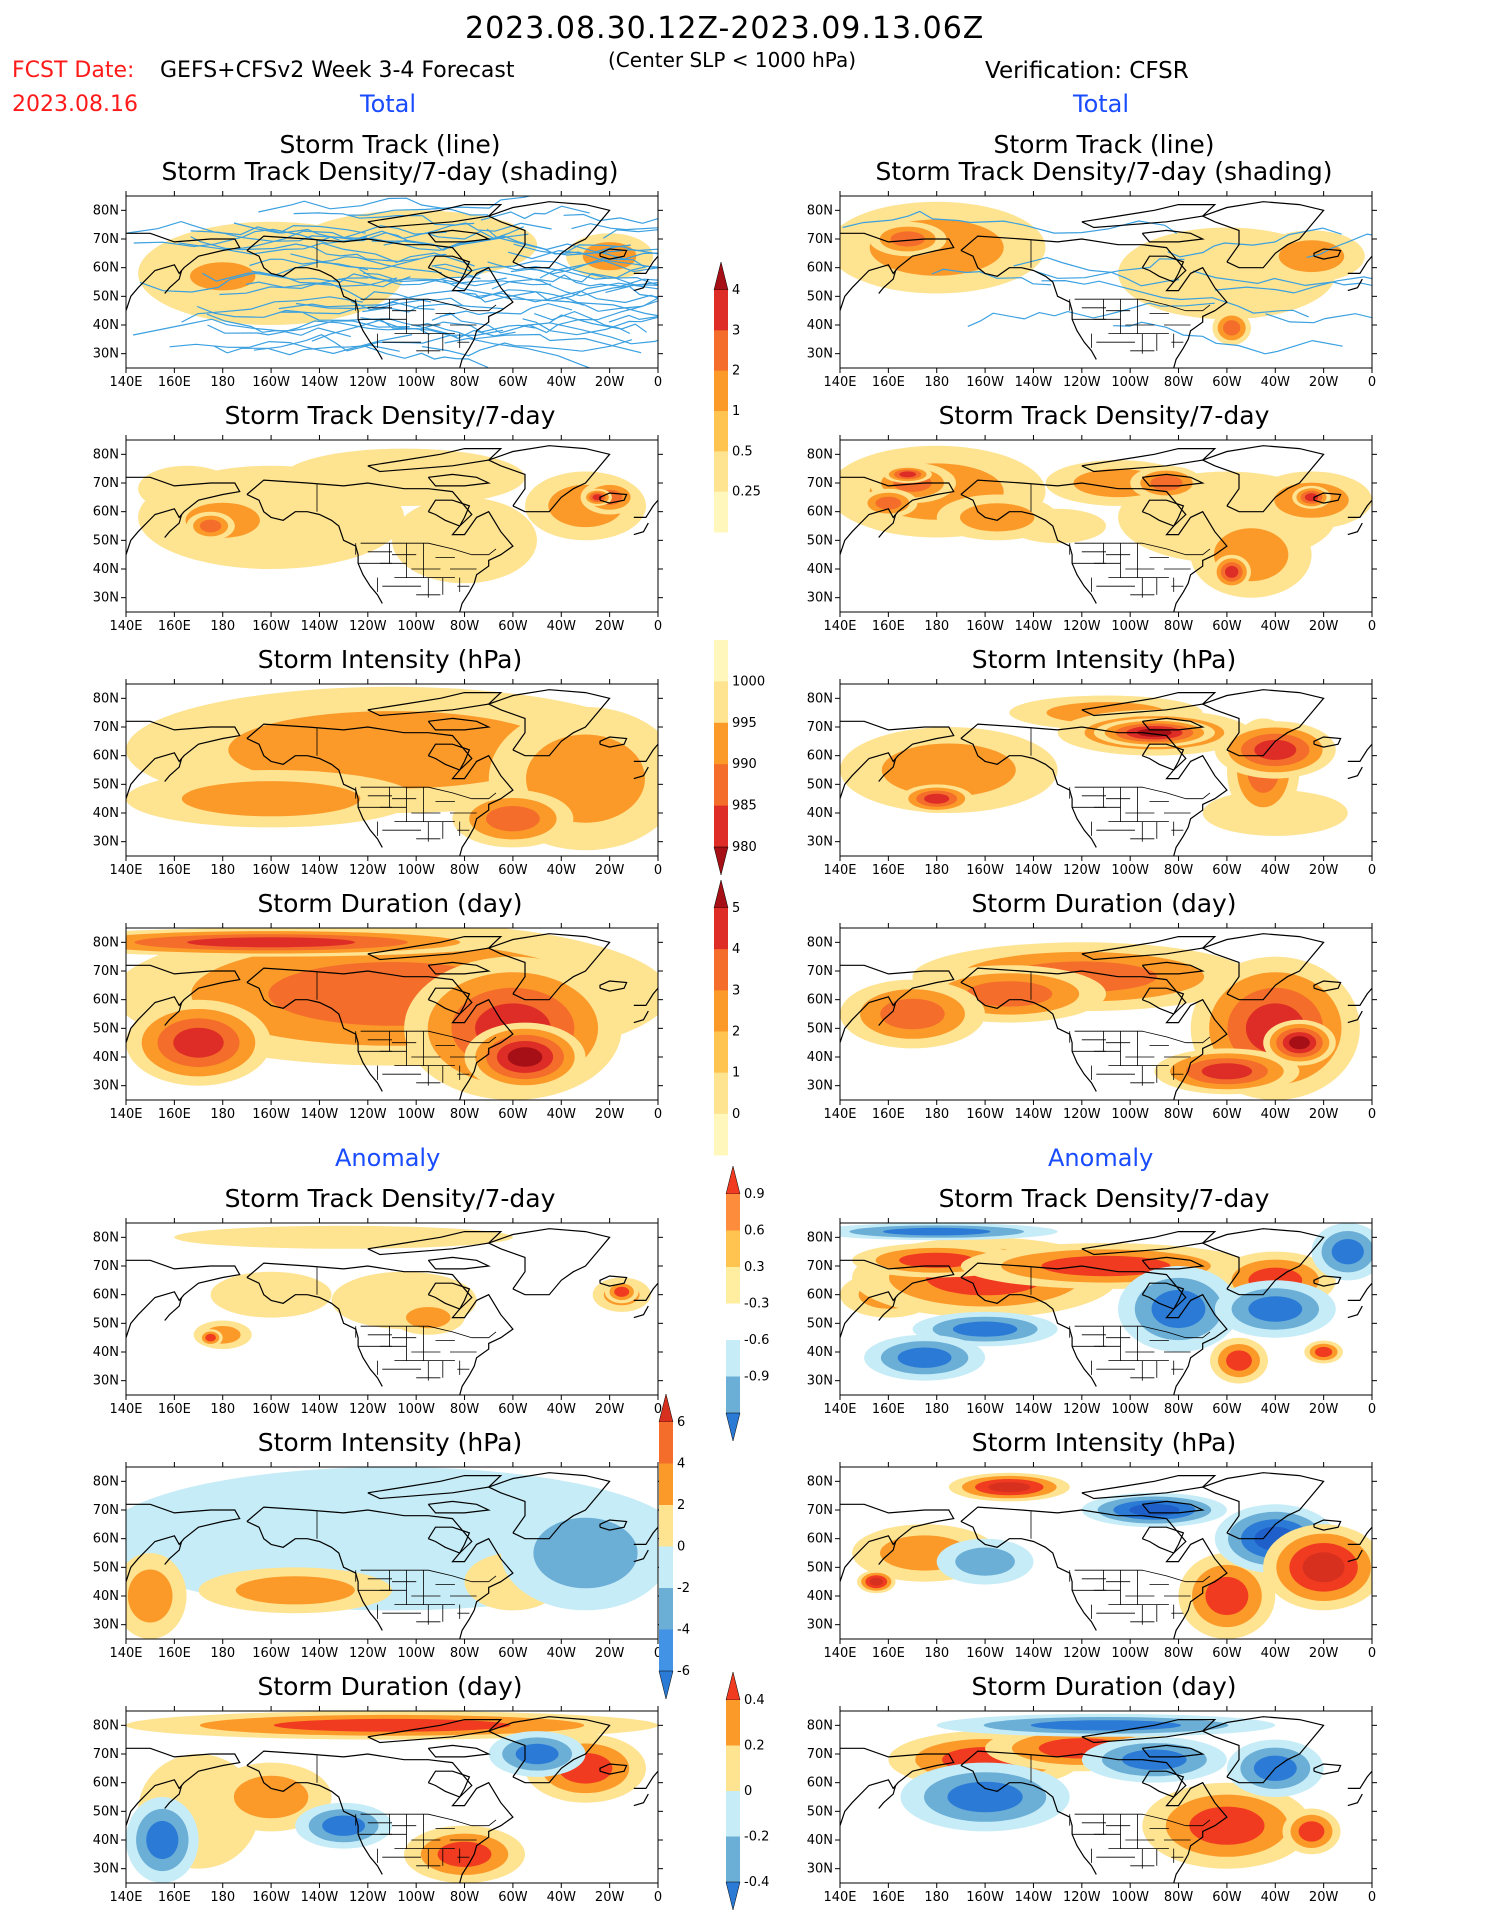 The height and width of the screenshot is (1925, 1487). Describe the element at coordinates (985, 1409) in the screenshot. I see `lon-label: 160W` at that location.